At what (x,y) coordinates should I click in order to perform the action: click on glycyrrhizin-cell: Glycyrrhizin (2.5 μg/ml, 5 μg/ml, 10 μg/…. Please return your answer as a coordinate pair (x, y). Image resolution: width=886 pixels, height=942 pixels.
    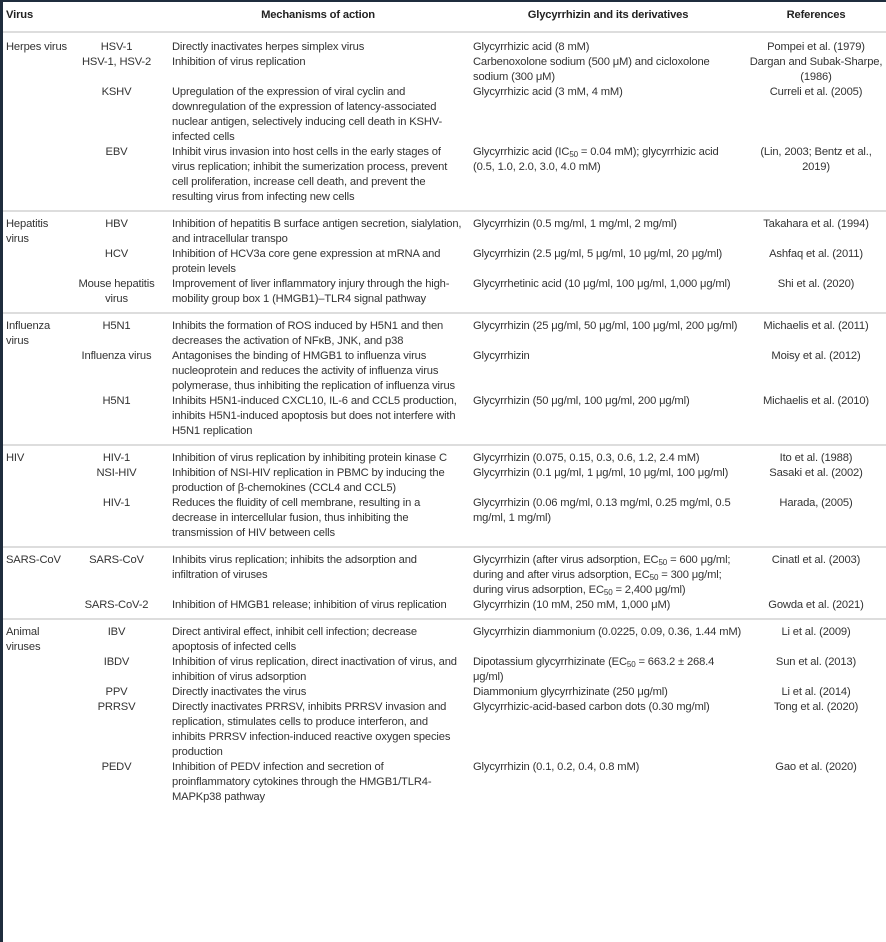
    Looking at the image, I should click on (606, 262).